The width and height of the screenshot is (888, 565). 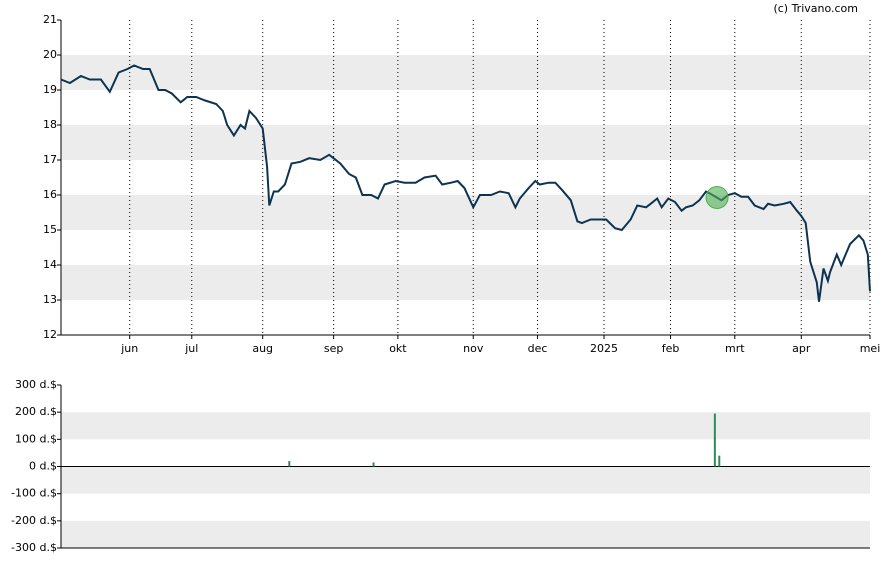 What do you see at coordinates (815, 8) in the screenshot?
I see `credit: (c) Trivano.com` at bounding box center [815, 8].